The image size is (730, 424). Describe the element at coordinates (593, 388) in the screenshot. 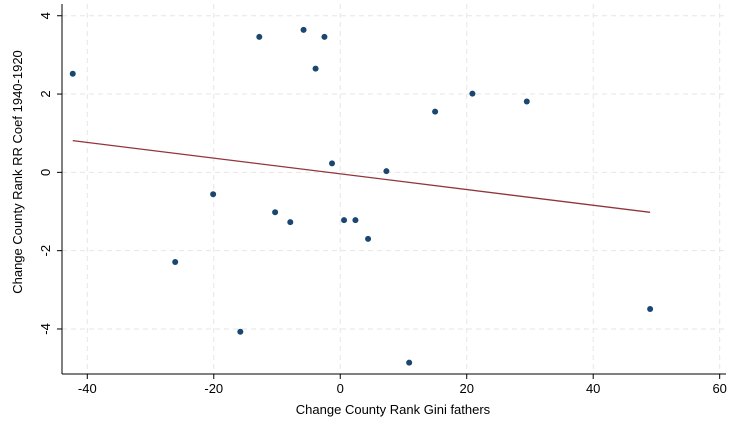

I see `x-tick-label: 40` at that location.